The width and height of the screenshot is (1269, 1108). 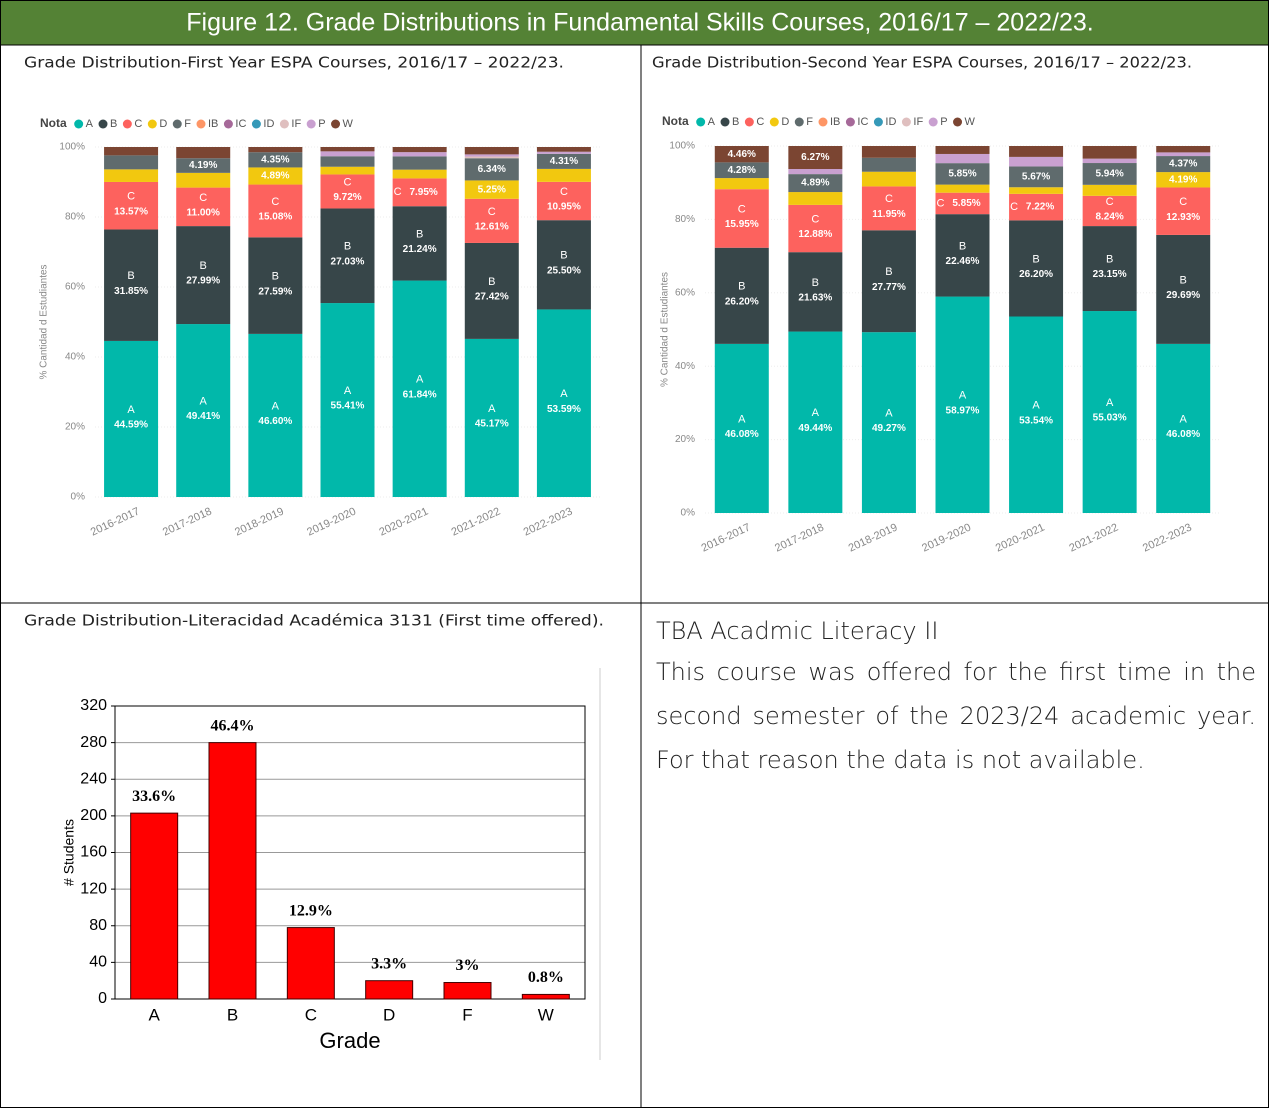 I want to click on data-label: 4.89%, so click(x=815, y=183).